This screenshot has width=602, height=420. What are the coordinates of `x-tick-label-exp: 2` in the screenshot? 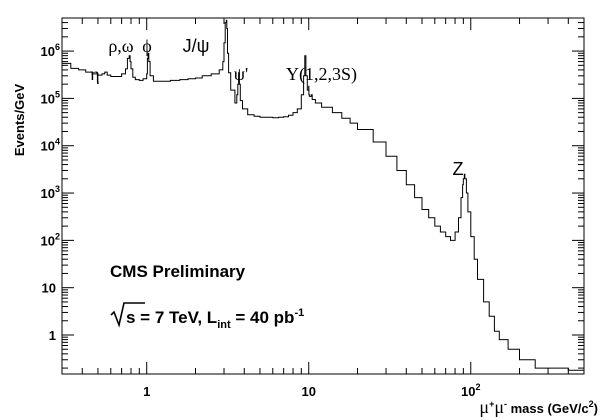 It's located at (477, 387).